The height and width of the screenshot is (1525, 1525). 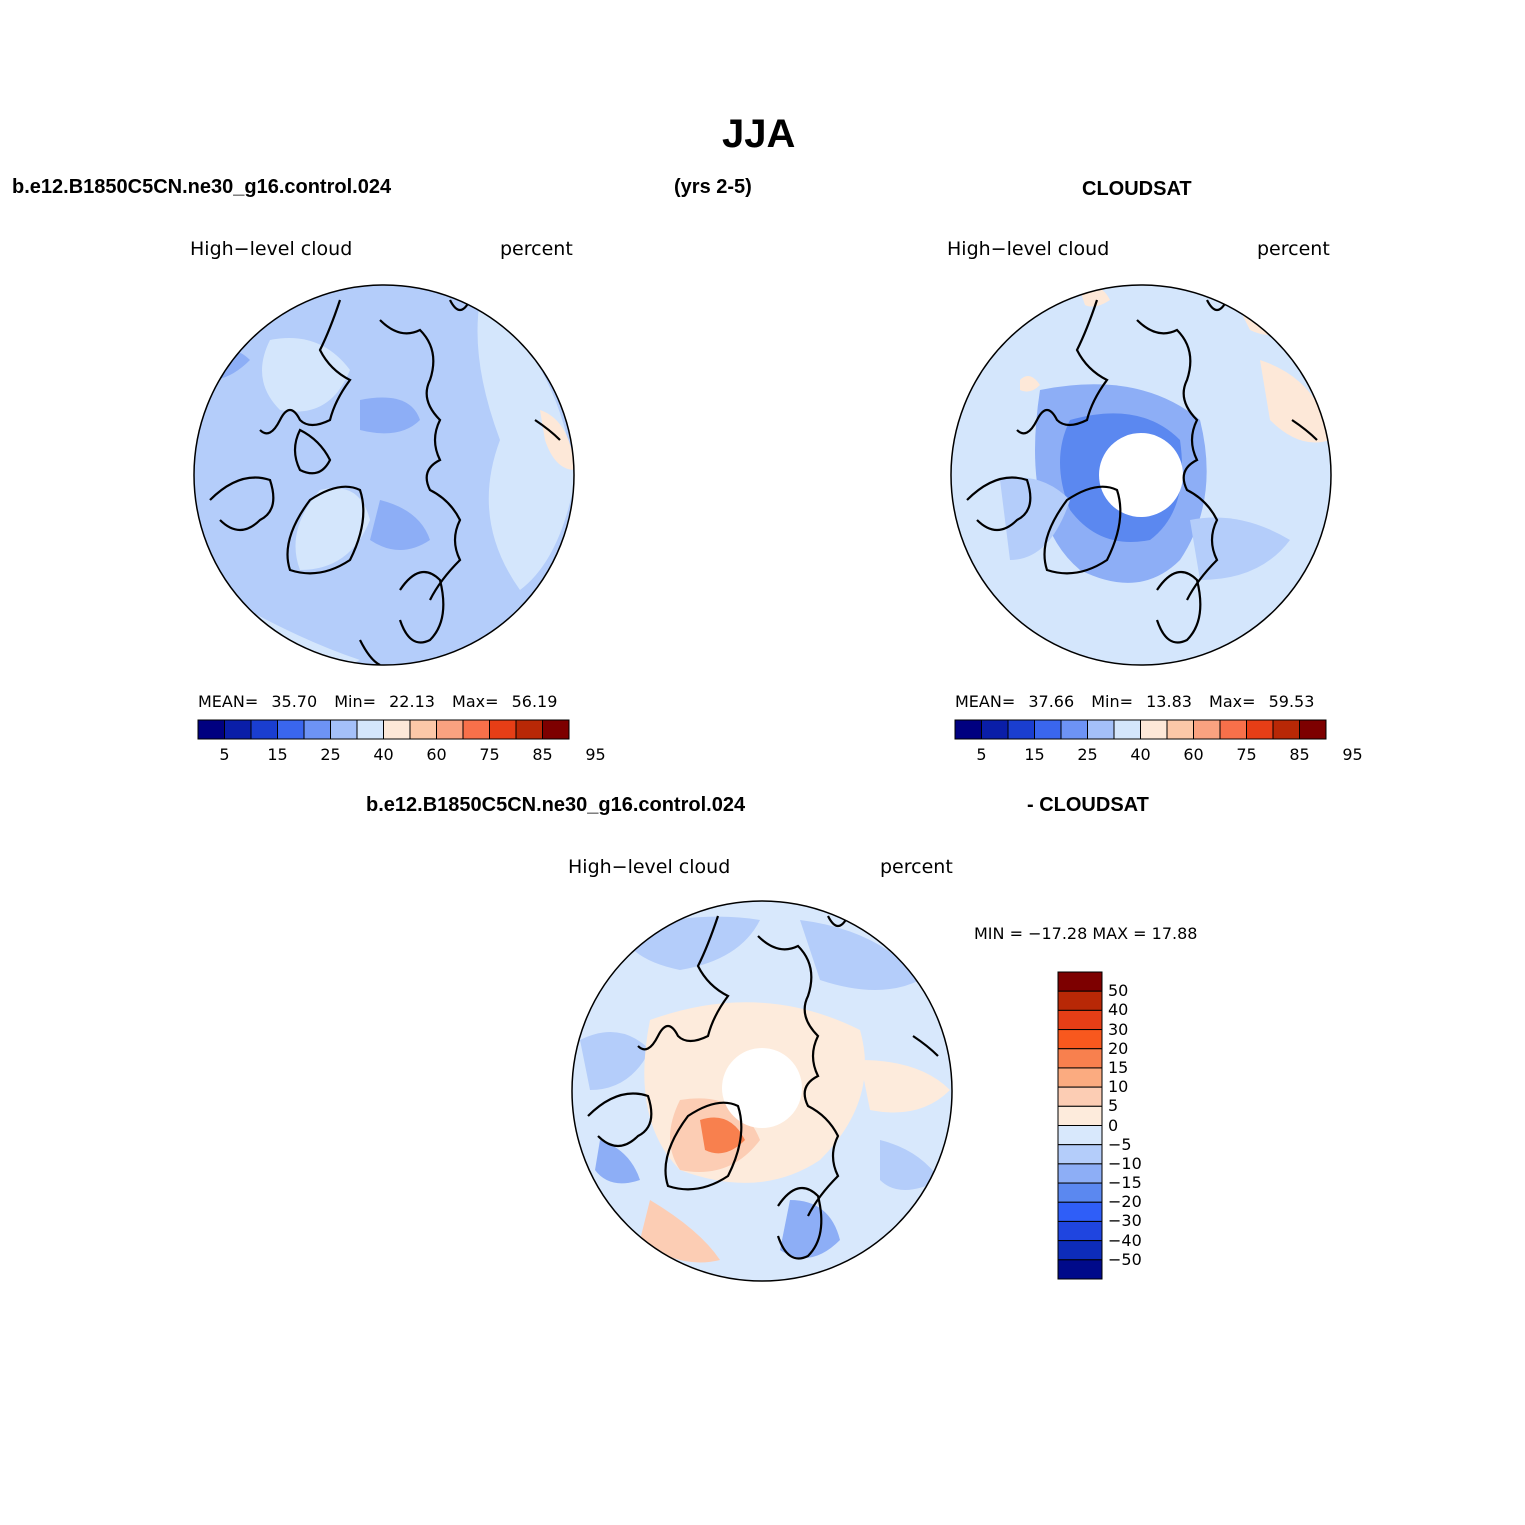 What do you see at coordinates (1125, 1183) in the screenshot?
I see `colorbar-tick-label: −15` at bounding box center [1125, 1183].